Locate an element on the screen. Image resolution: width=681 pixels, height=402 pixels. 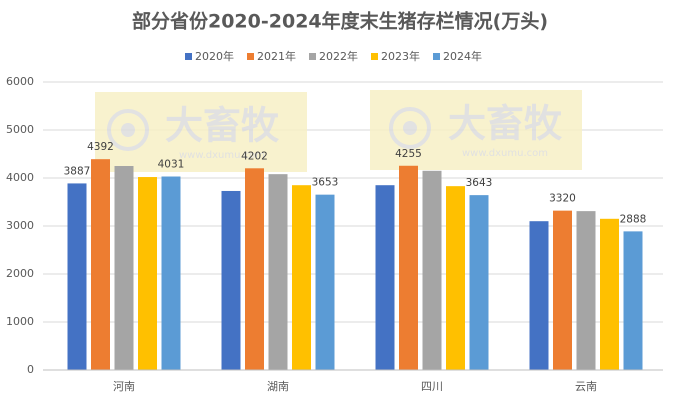
chart-title: 部分省份2020-2024年度末生猪存栏情况(万头) is located at coordinates (340, 21).